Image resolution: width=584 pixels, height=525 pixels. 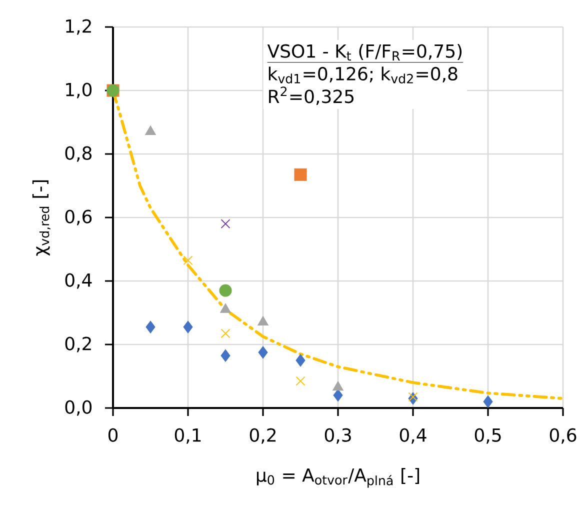 I want to click on x-tick-label: 0,1, so click(x=187, y=436).